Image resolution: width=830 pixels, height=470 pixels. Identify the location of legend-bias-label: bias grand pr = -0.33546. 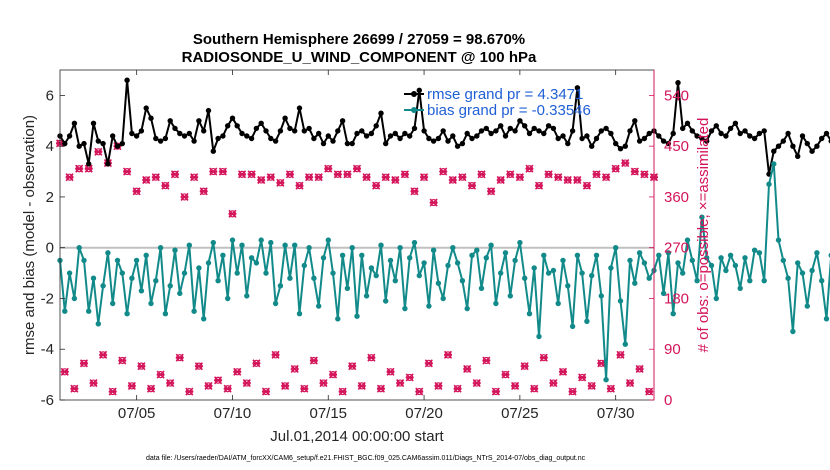
(509, 110).